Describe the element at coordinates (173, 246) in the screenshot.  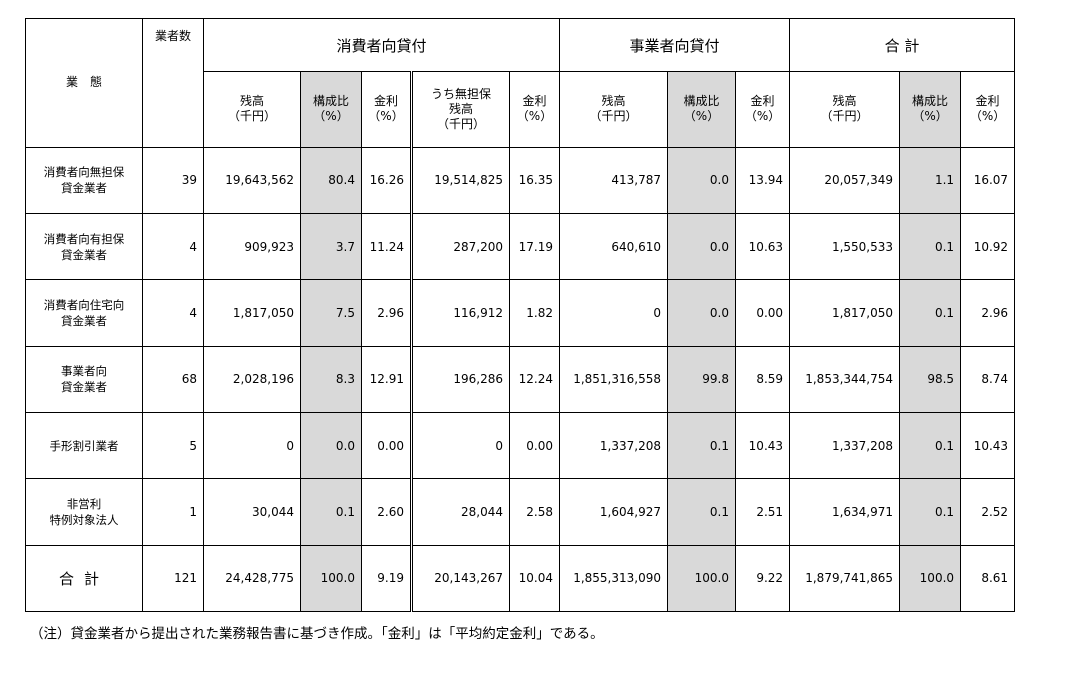
I see `cell-count: 4` at that location.